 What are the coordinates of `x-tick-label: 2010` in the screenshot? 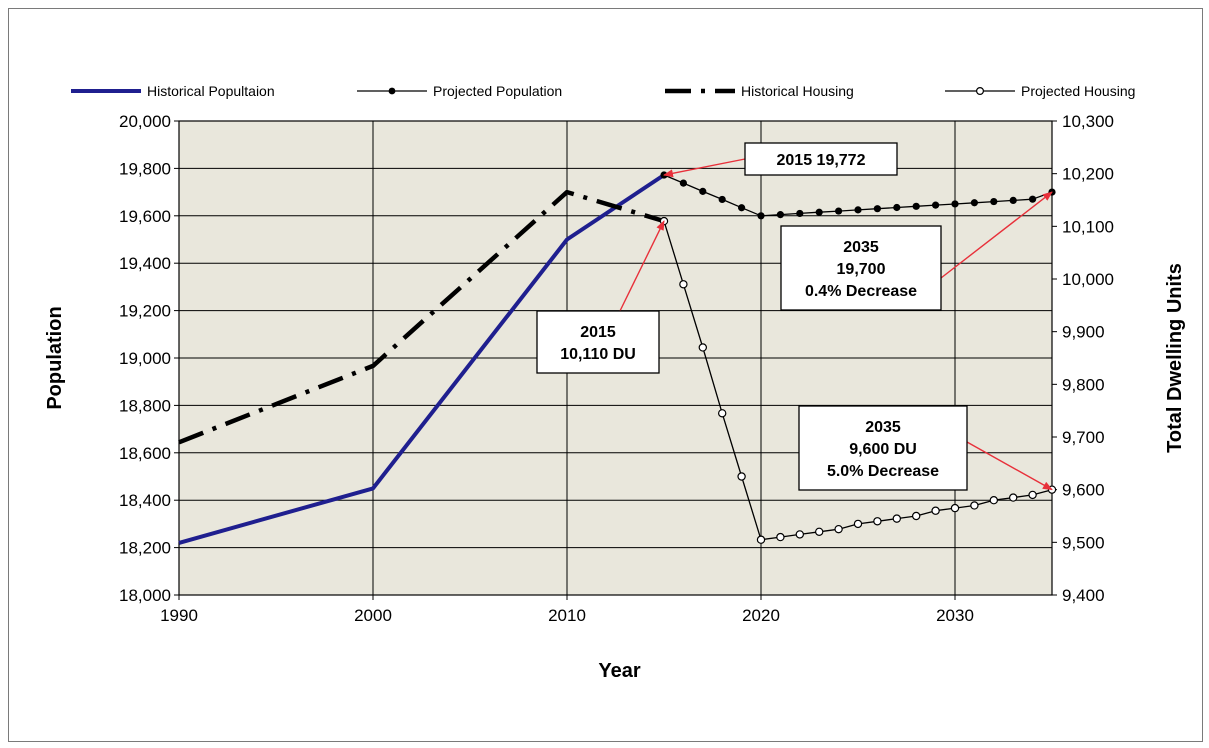 It's located at (567, 615).